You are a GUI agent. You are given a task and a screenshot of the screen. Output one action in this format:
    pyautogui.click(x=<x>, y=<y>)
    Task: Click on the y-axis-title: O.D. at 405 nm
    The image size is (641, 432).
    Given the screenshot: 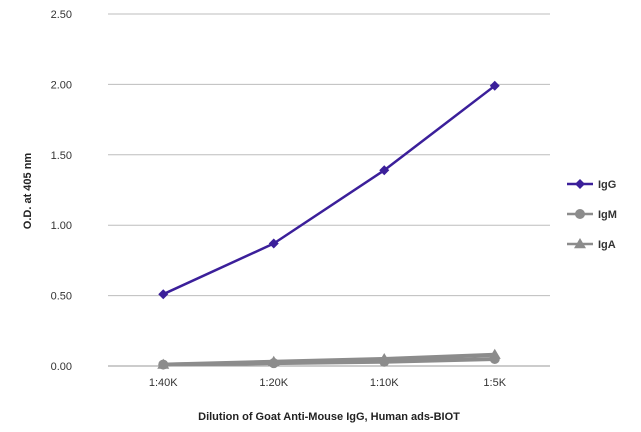 What is the action you would take?
    pyautogui.click(x=28, y=191)
    